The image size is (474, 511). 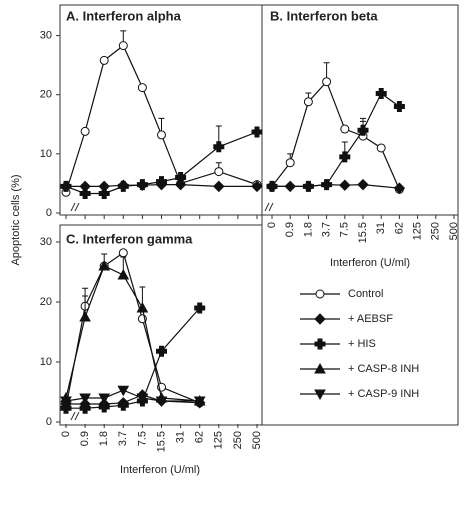 What do you see at coordinates (129, 238) in the screenshot?
I see `panel-title: C. Interferon gamma` at bounding box center [129, 238].